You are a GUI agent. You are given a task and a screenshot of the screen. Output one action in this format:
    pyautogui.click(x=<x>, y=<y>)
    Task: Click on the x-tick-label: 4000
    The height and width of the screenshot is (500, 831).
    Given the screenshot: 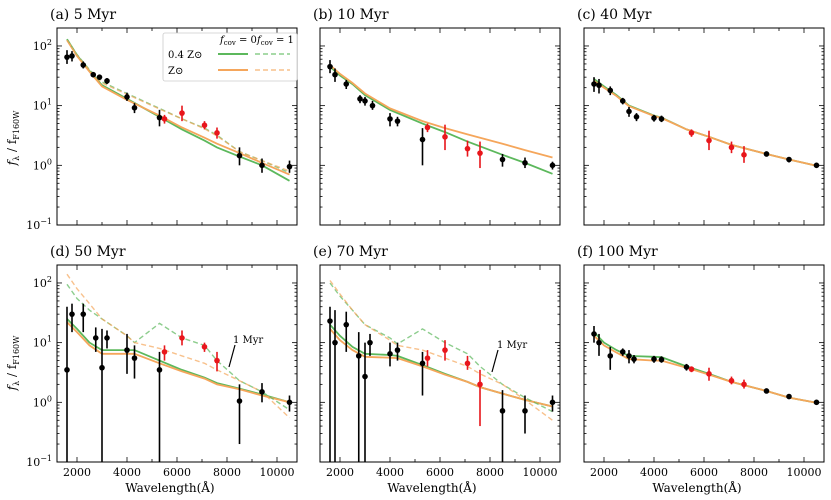 What is the action you would take?
    pyautogui.click(x=654, y=472)
    